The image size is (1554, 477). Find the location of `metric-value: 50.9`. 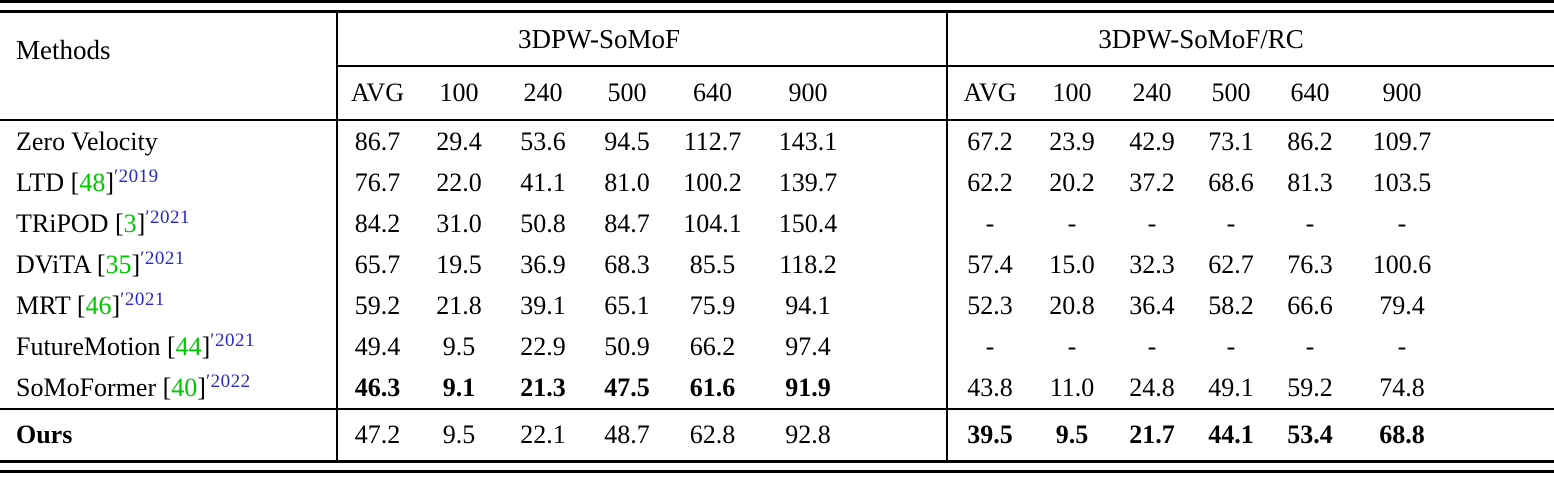

metric-value: 50.9 is located at coordinates (627, 346).